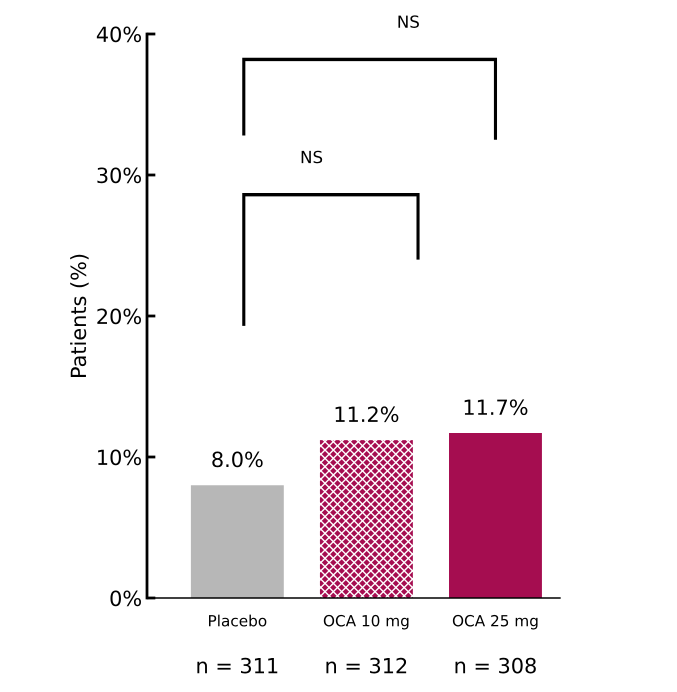 Image resolution: width=677 pixels, height=692 pixels. What do you see at coordinates (496, 407) in the screenshot?
I see `data-label: 11.7%` at bounding box center [496, 407].